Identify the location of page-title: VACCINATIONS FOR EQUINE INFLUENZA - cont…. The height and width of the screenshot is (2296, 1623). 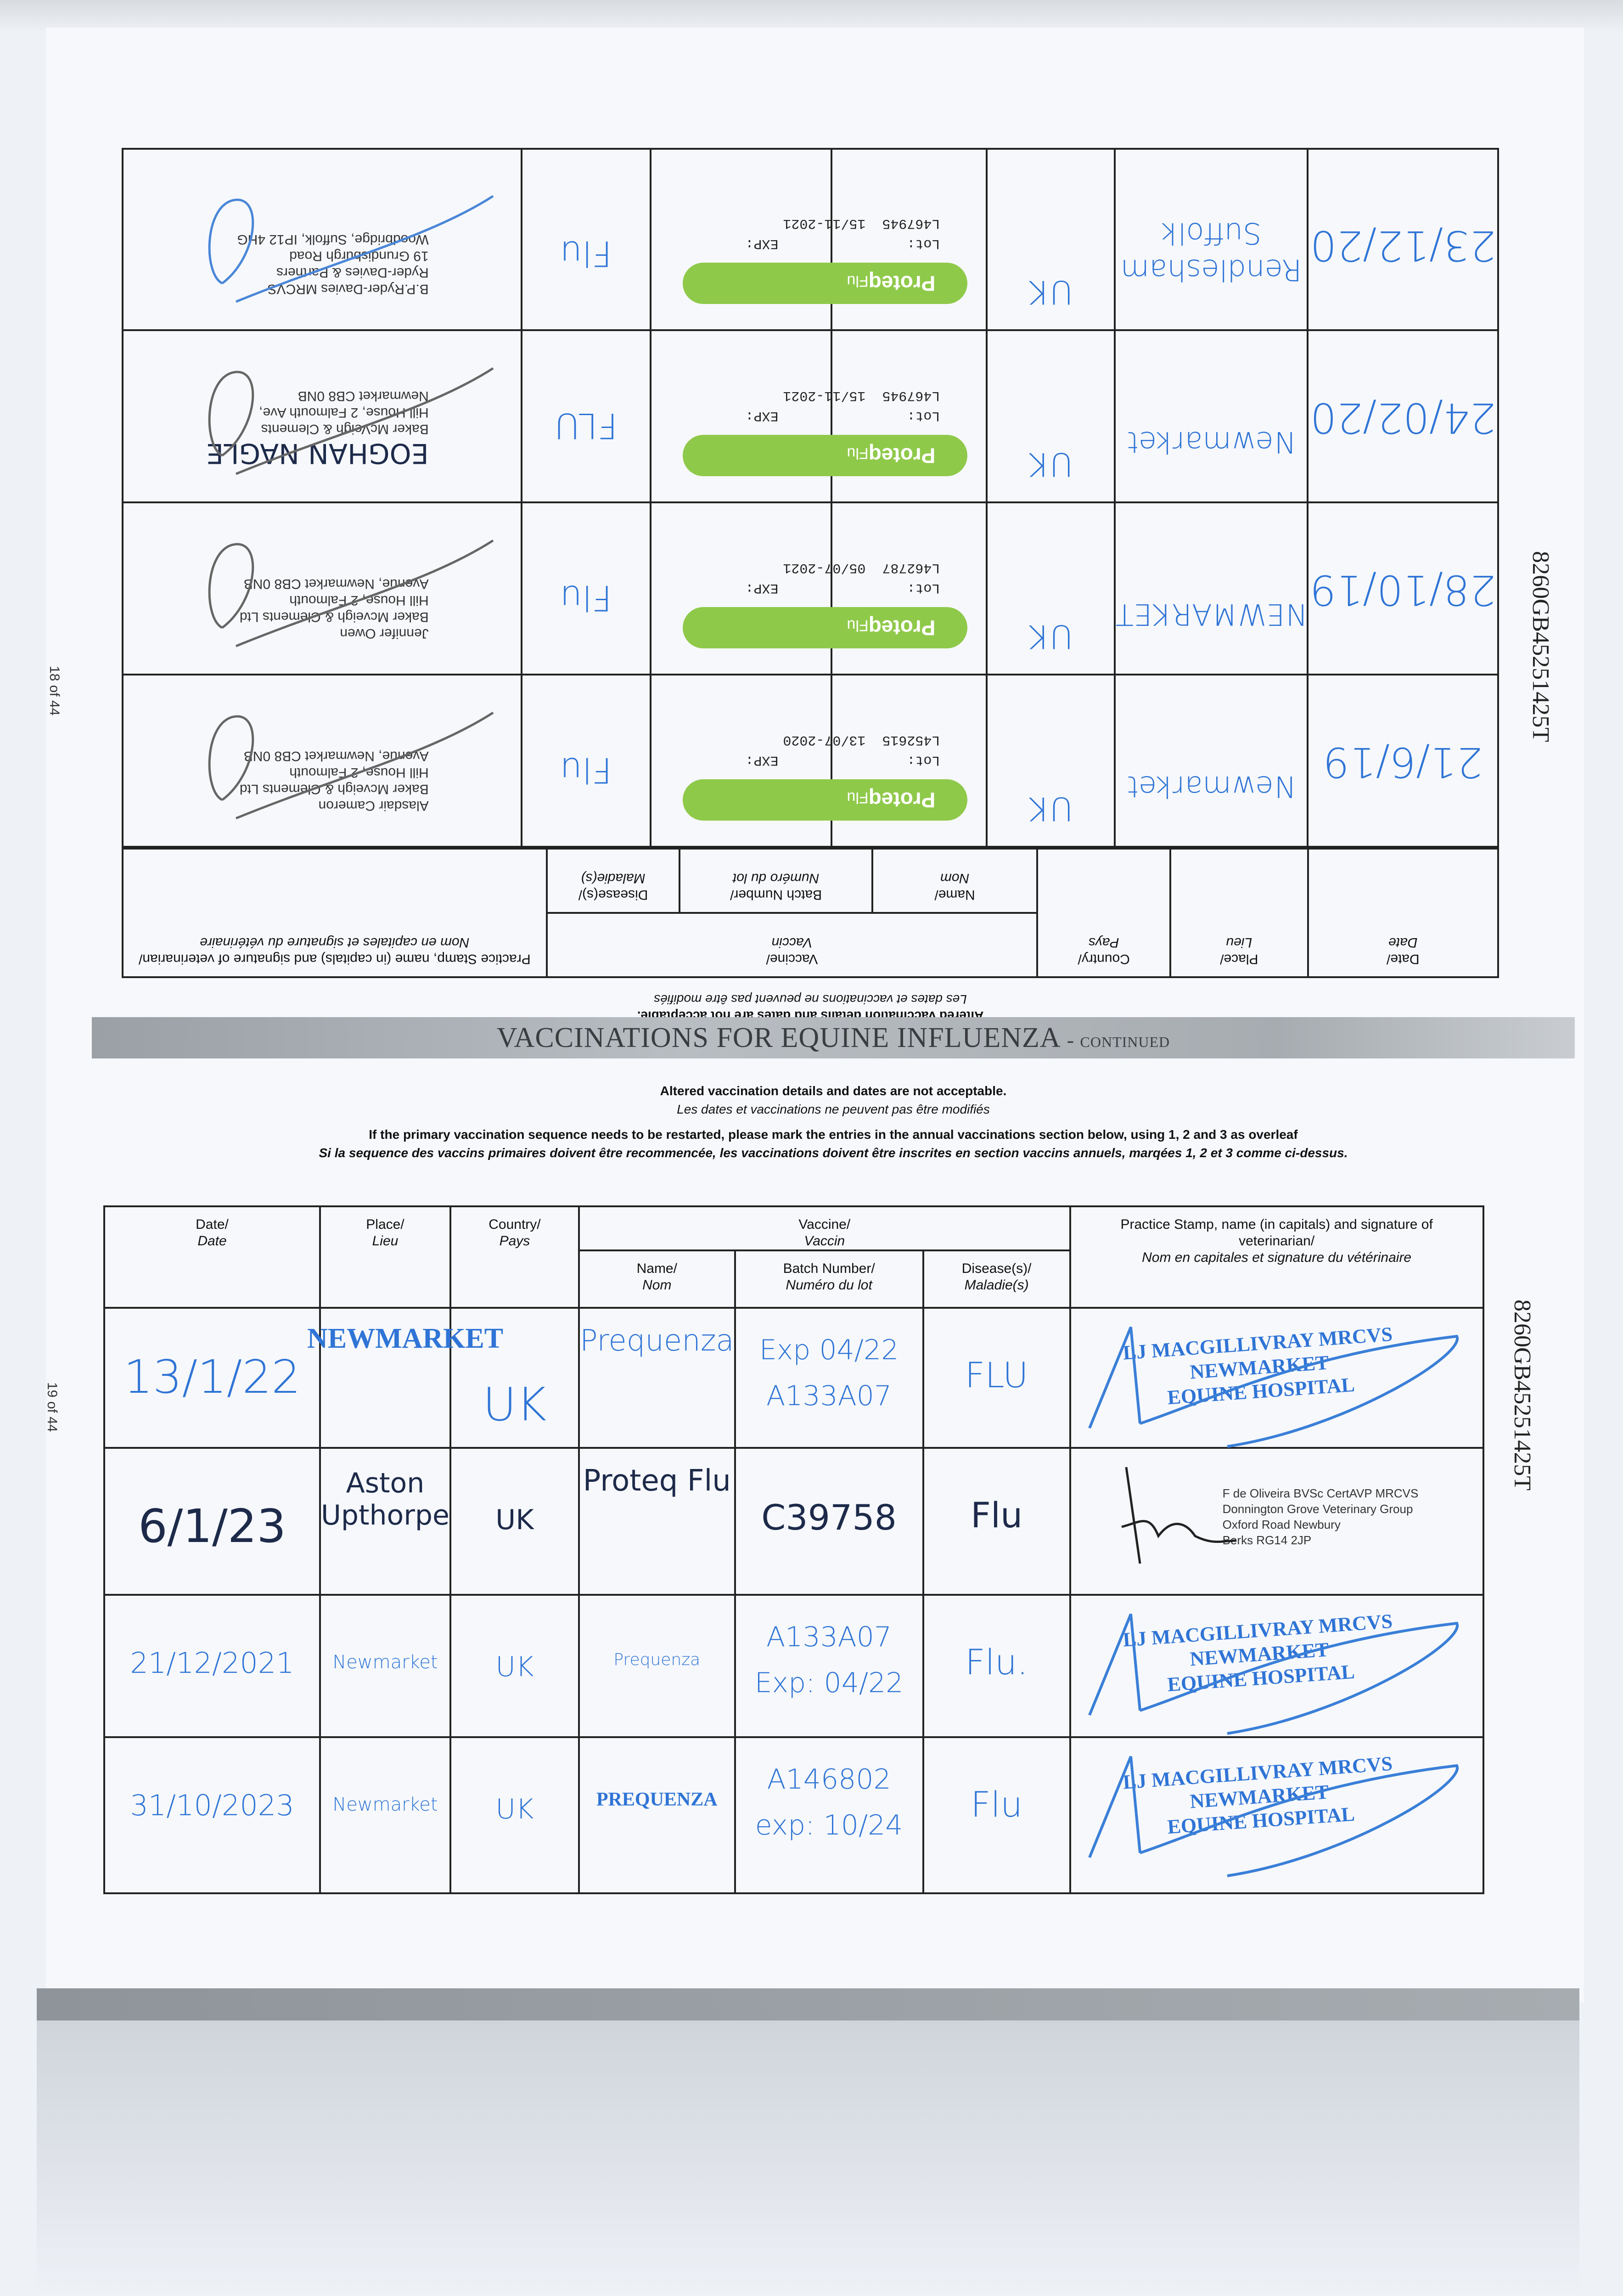
(833, 1037).